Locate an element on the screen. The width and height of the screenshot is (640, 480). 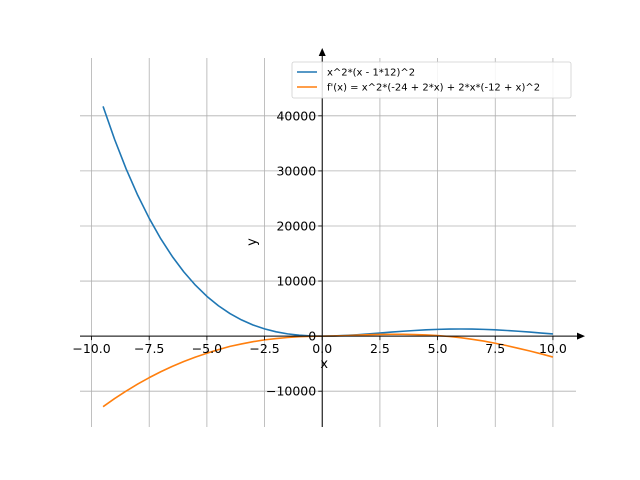
legend-box is located at coordinates (431, 80).